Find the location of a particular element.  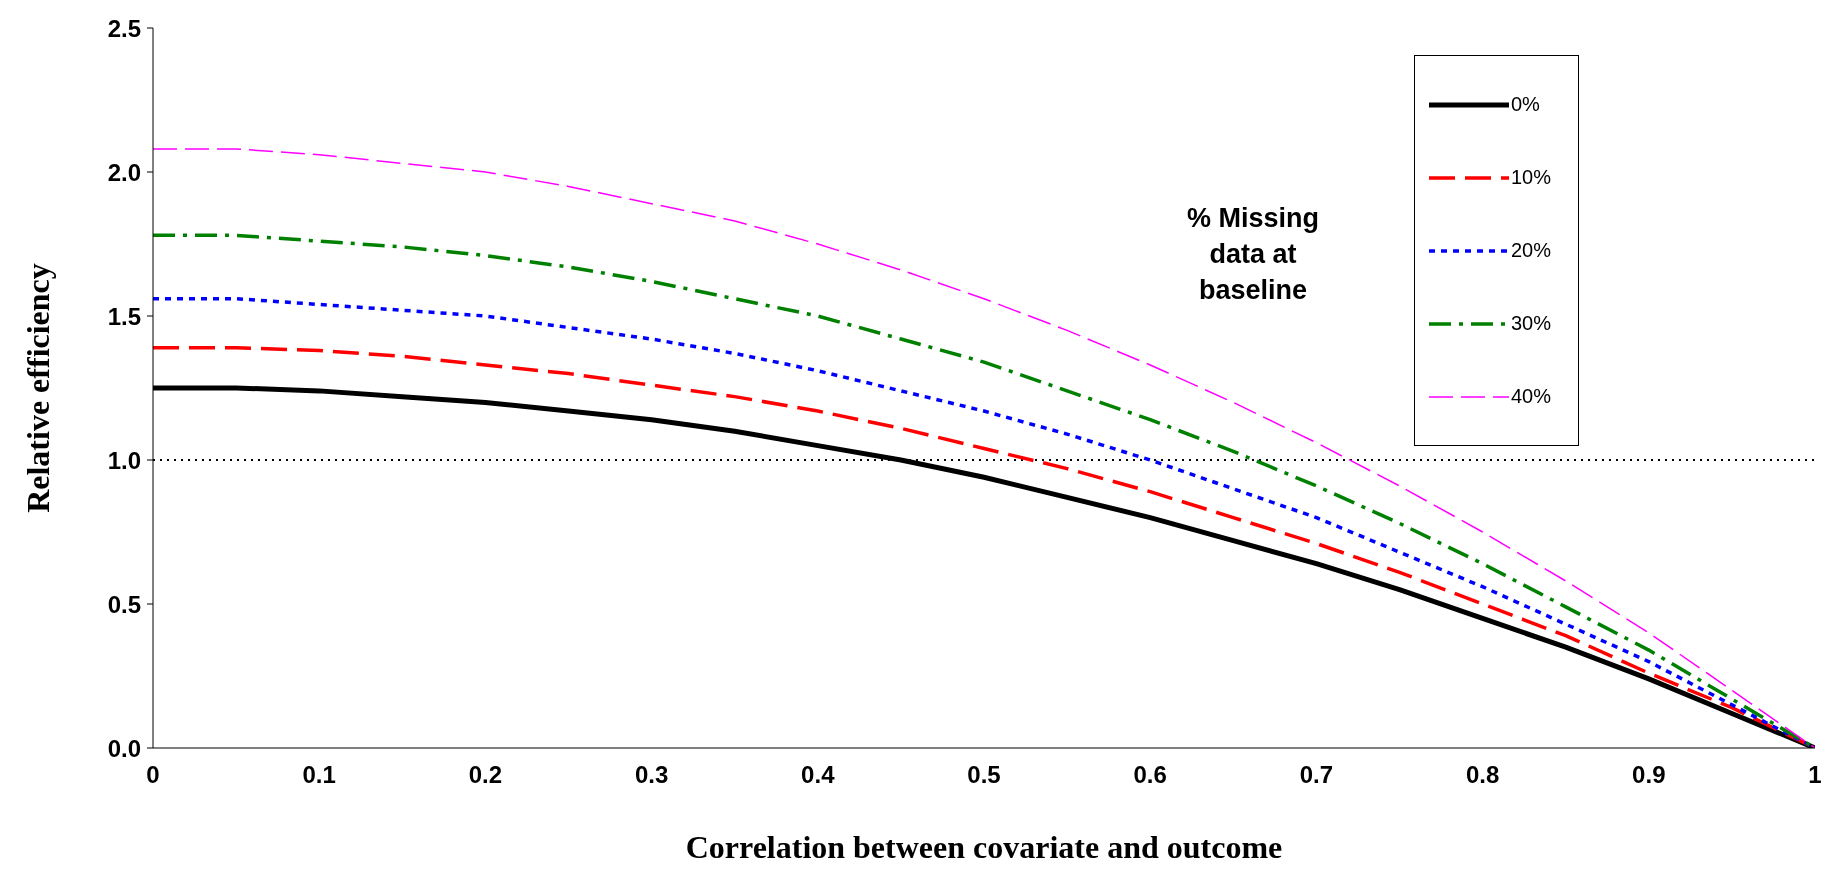

x-tick-label: 0.8 is located at coordinates (1482, 775).